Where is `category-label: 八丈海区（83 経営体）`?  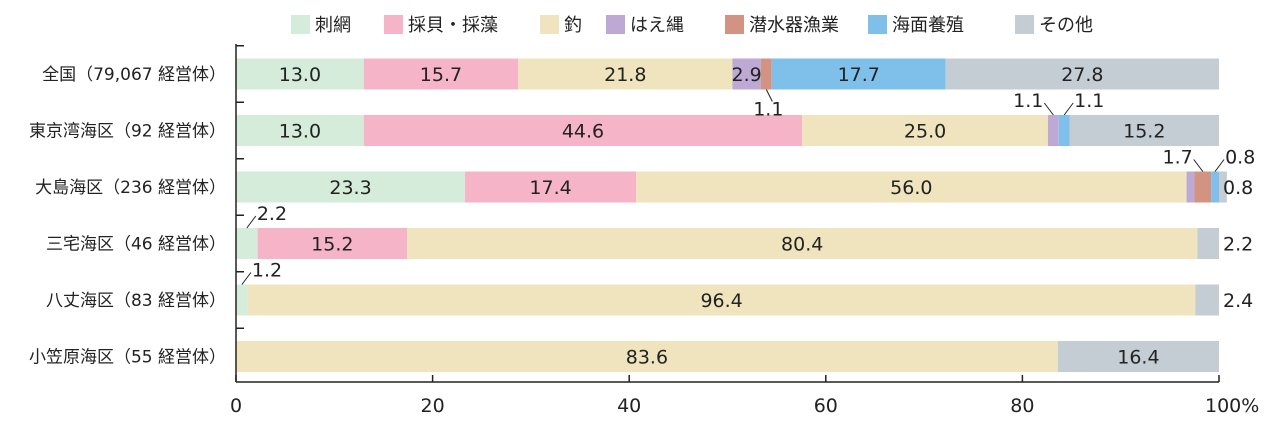
category-label: 八丈海区（83 経営体） is located at coordinates (136, 301).